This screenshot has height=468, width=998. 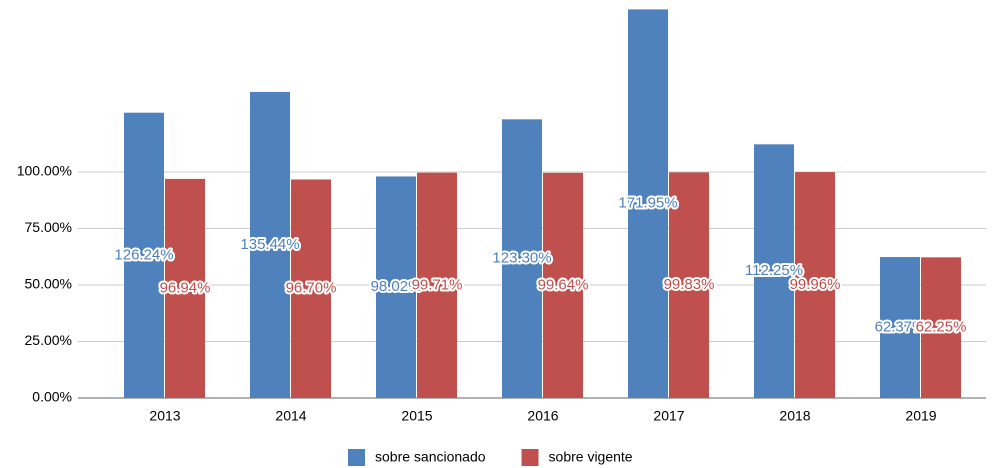 What do you see at coordinates (591, 457) in the screenshot?
I see `legend-label: sobre vigente` at bounding box center [591, 457].